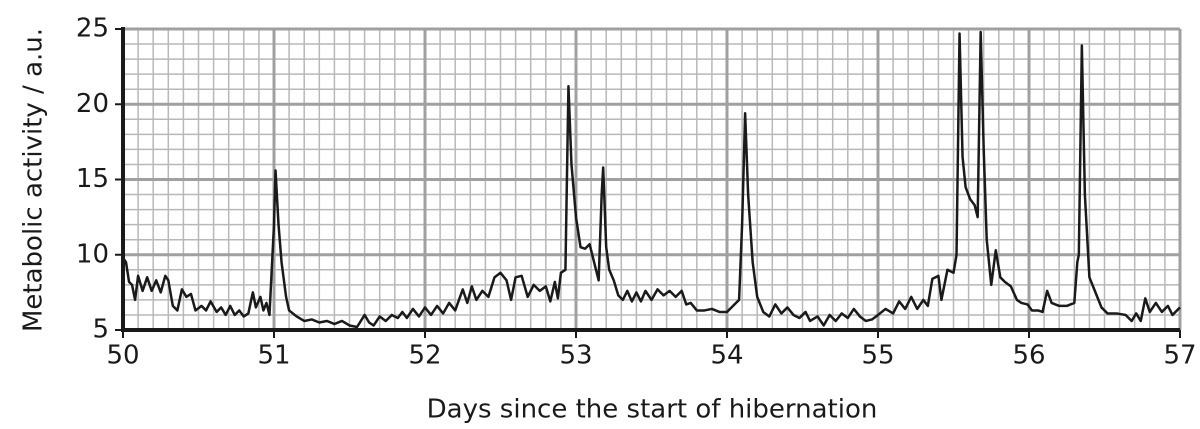 Image resolution: width=1200 pixels, height=429 pixels. Describe the element at coordinates (1179, 356) in the screenshot. I see `x-tick-label: 57` at that location.